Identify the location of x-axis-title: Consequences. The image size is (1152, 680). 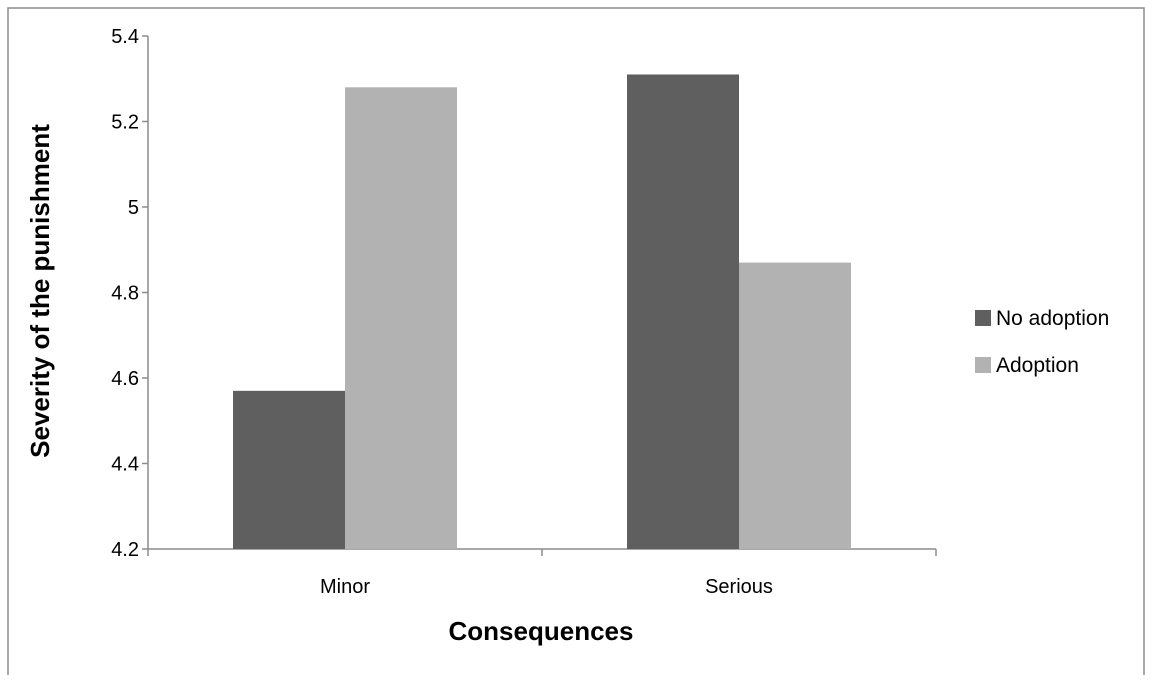
(541, 631).